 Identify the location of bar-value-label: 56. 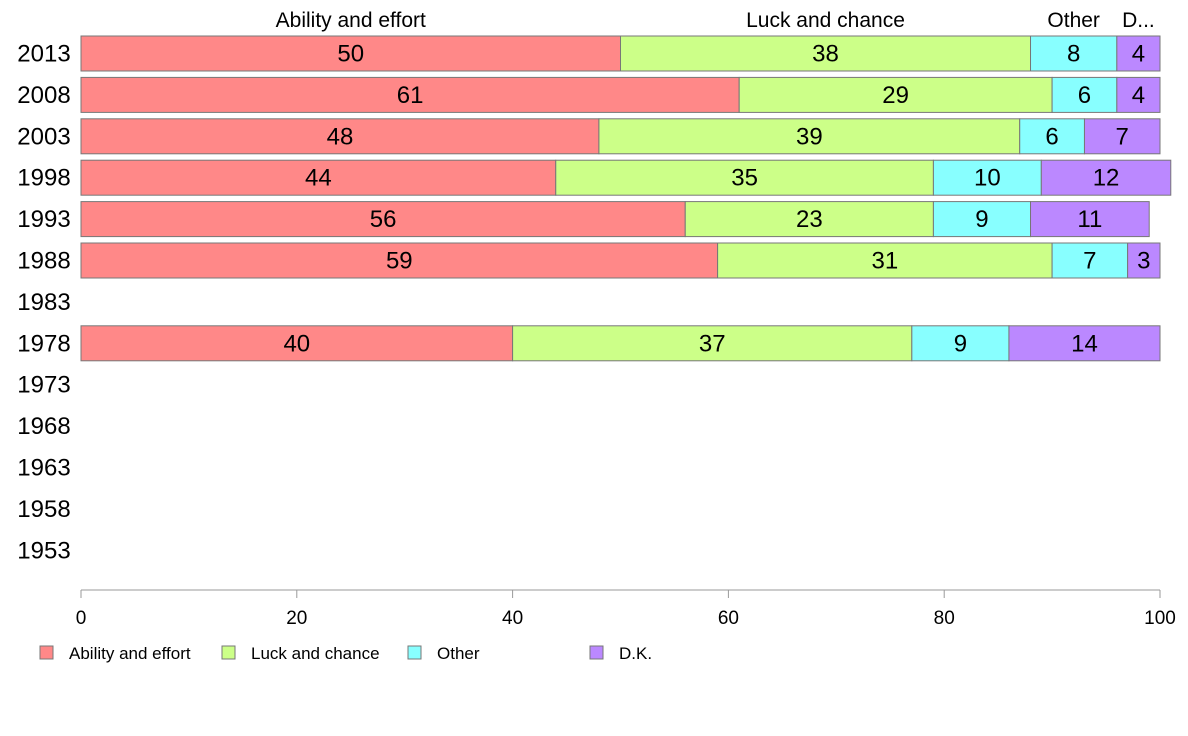
(383, 219).